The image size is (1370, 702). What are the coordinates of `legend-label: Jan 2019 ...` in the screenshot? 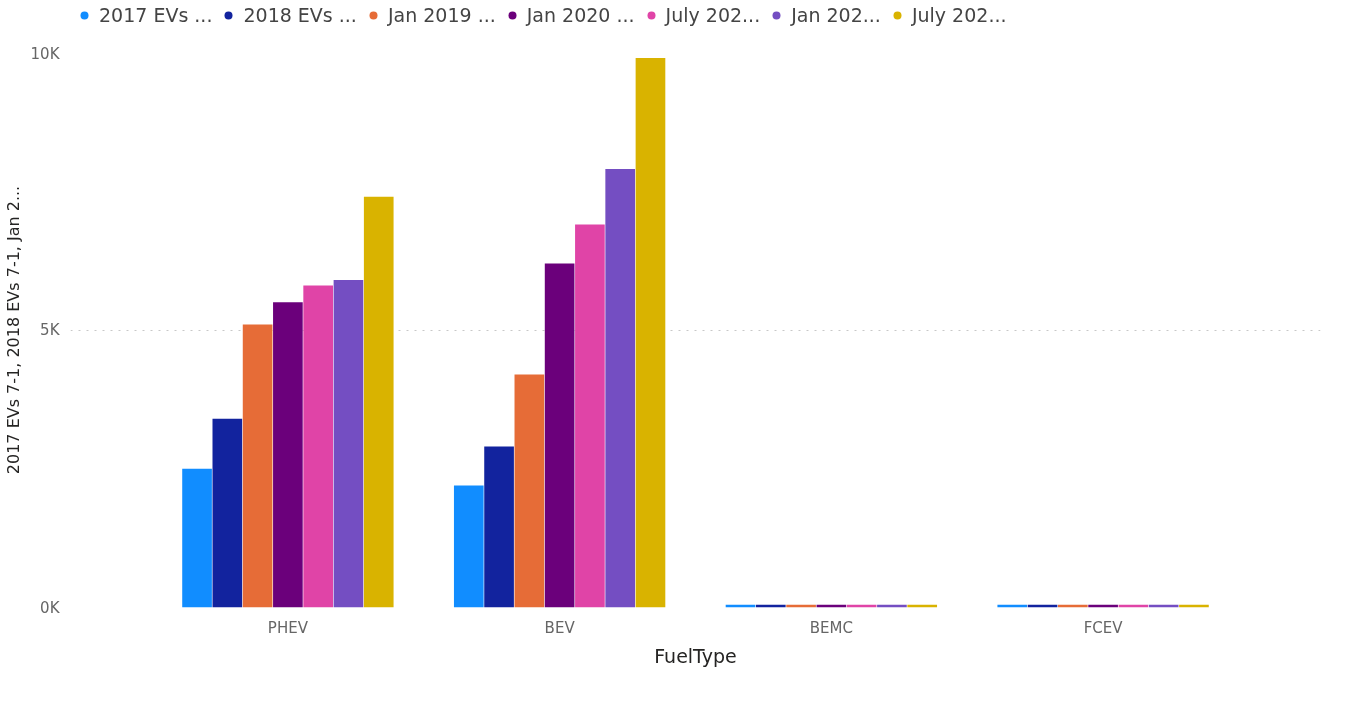 It's located at (441, 15).